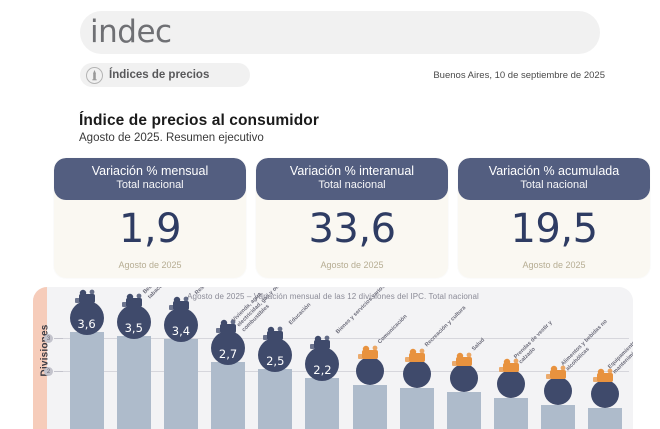  I want to click on chart-y-tick: 2, so click(52, 371).